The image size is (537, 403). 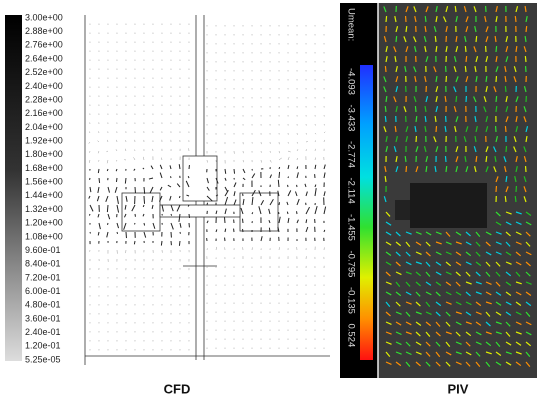 I want to click on colorbar-label: 7.20e-01, so click(x=43, y=277).